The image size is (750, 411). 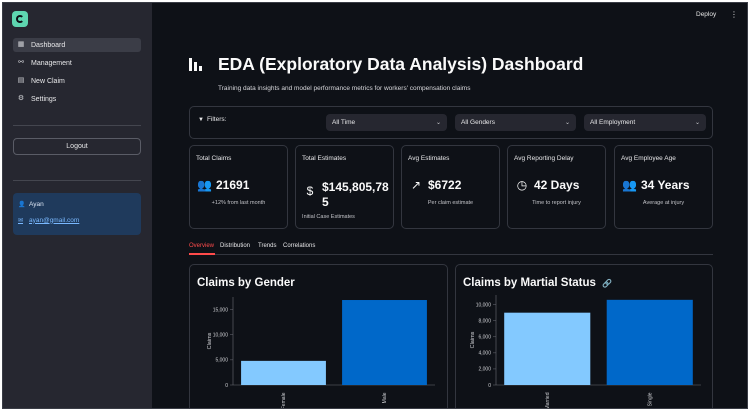 I want to click on time-filter-value: All Time, so click(x=344, y=122).